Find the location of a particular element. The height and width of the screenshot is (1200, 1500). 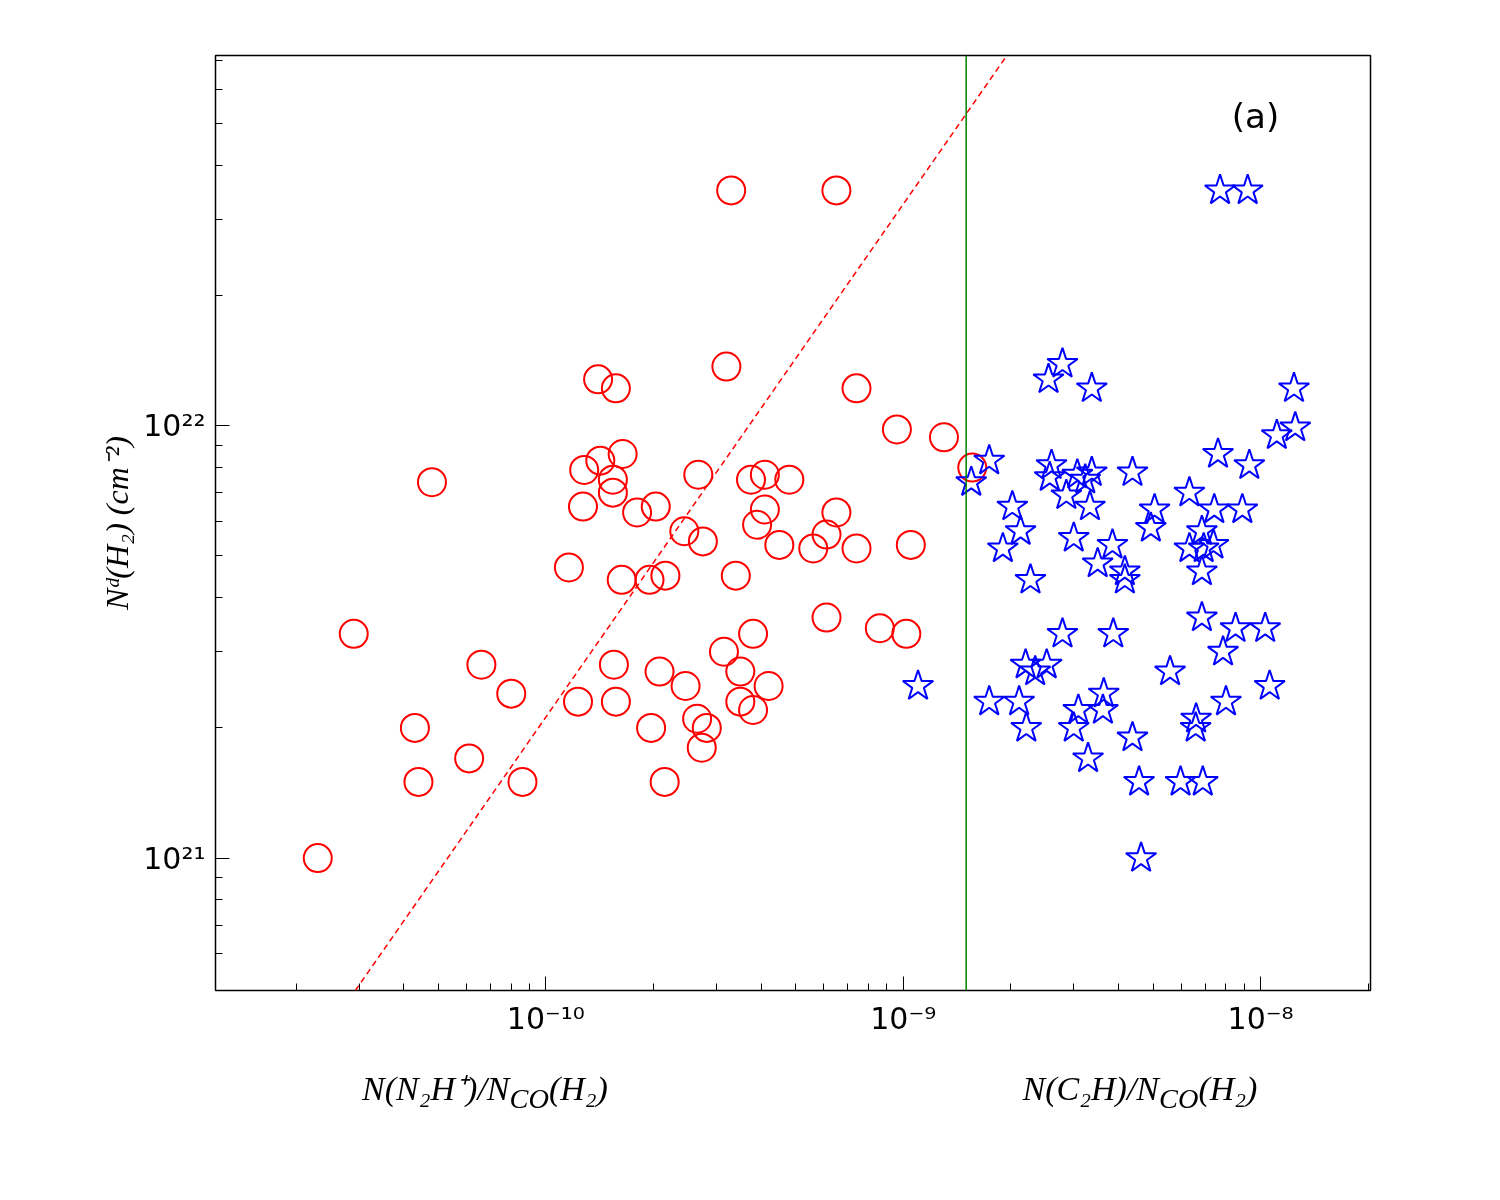

x-tick-label: 10⁻⁸ is located at coordinates (1260, 1018).